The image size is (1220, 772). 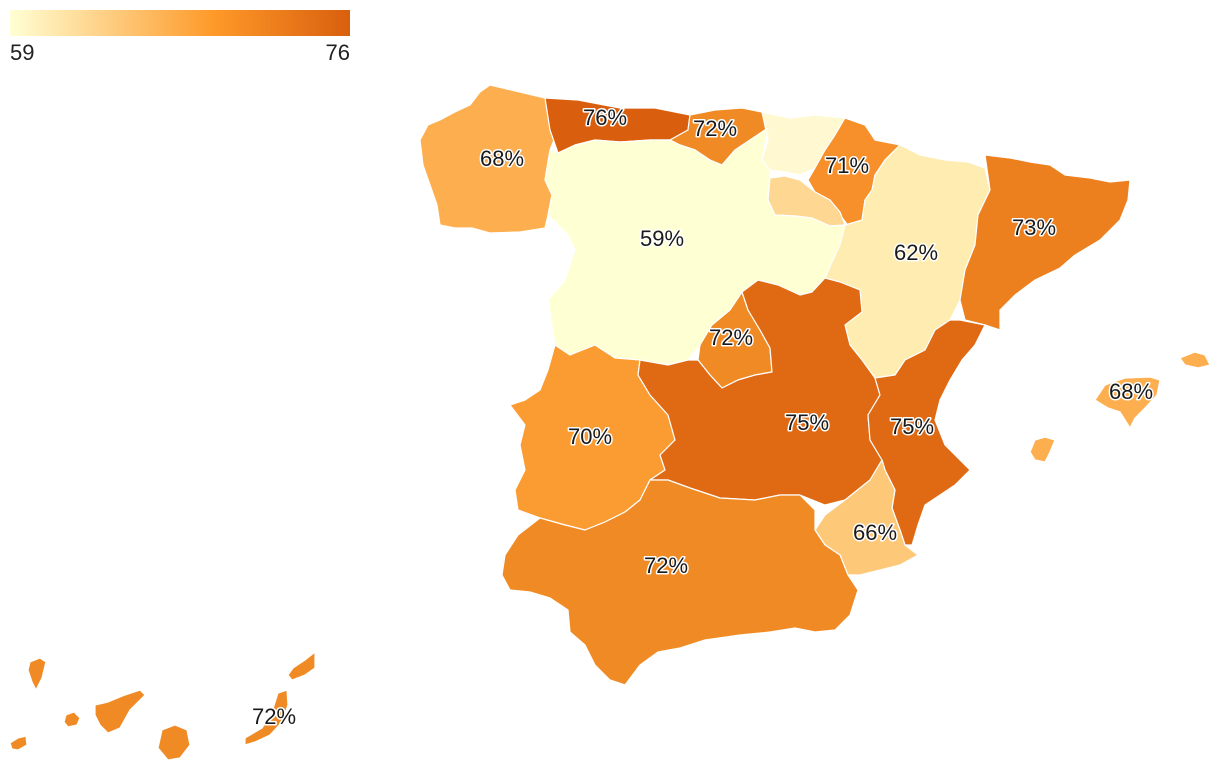 I want to click on label-andalucia: 72%, so click(x=666, y=565).